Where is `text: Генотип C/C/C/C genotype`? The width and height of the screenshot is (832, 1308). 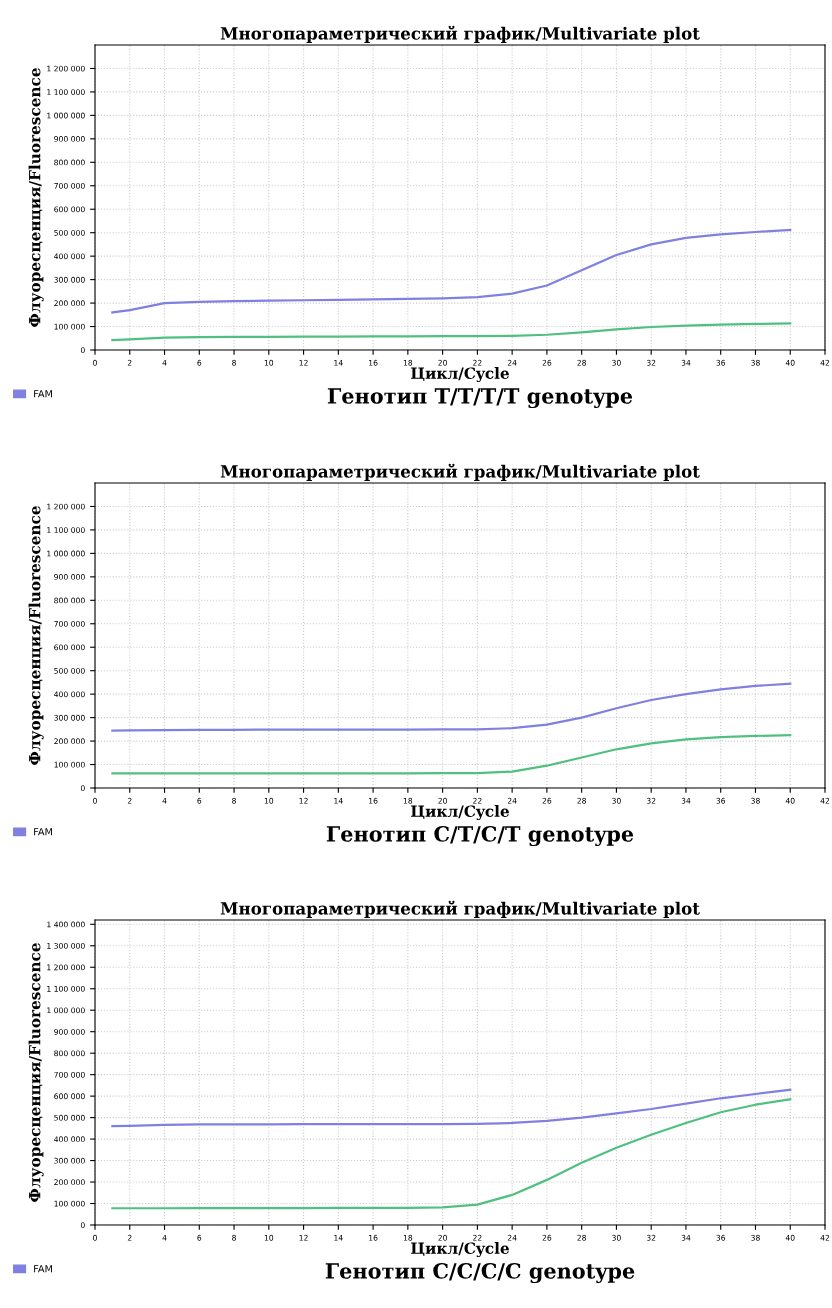 text: Генотип C/C/C/C genotype is located at coordinates (480, 1273).